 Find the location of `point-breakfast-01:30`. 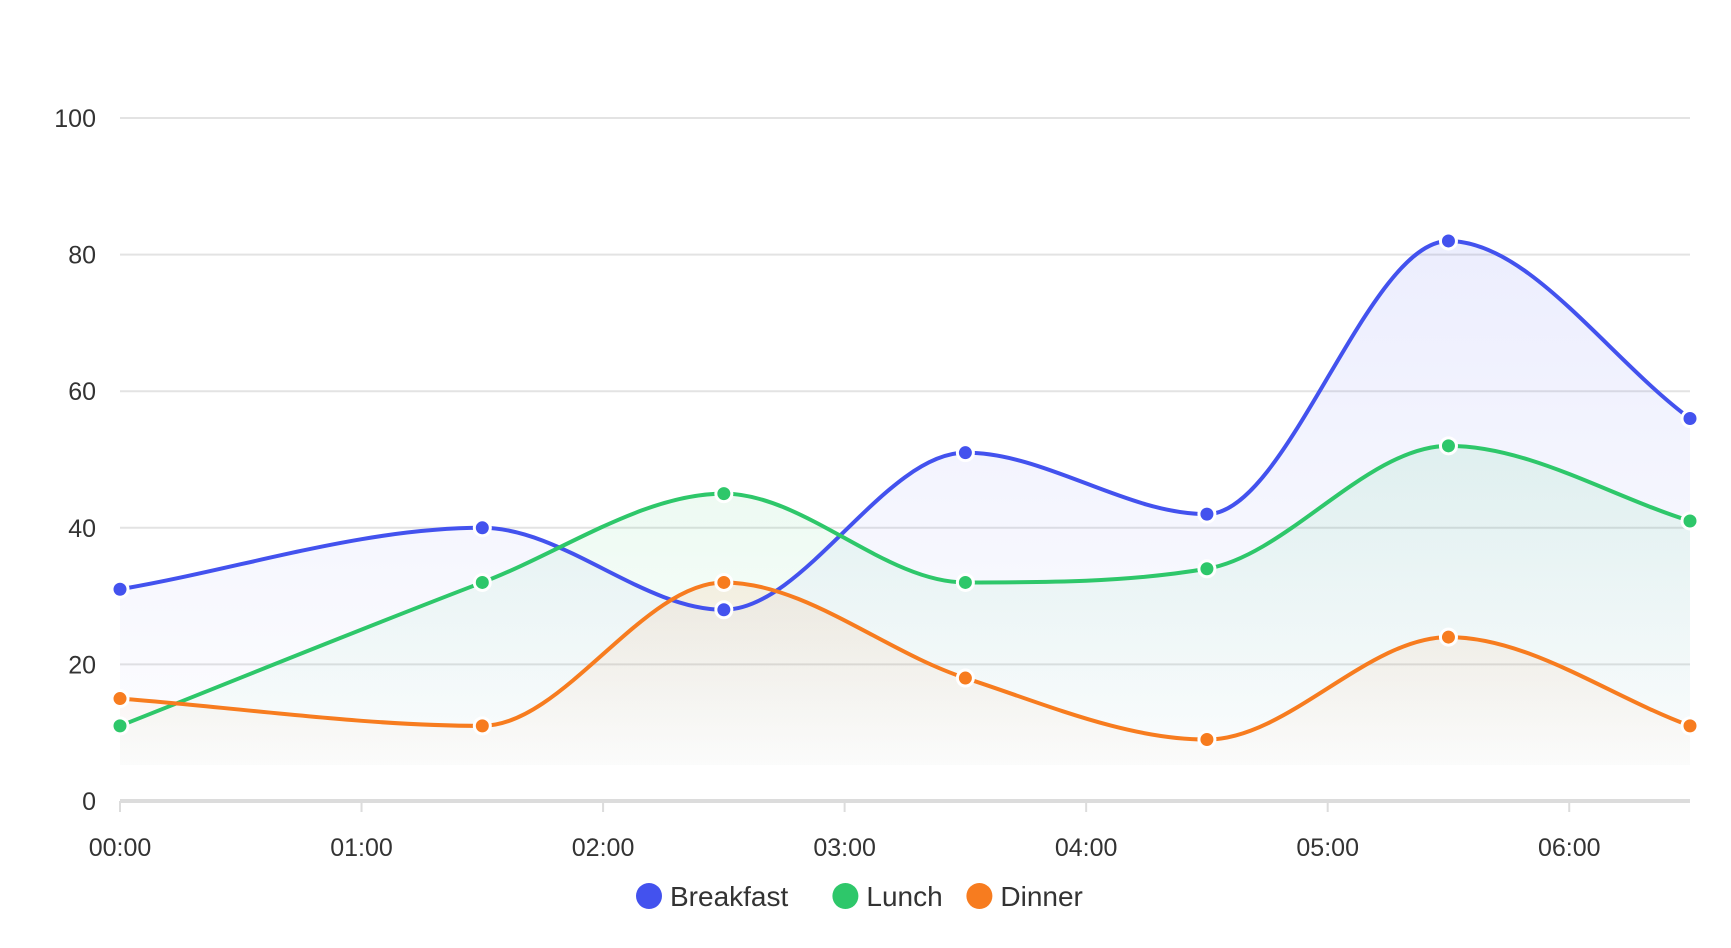

point-breakfast-01:30 is located at coordinates (482, 528).